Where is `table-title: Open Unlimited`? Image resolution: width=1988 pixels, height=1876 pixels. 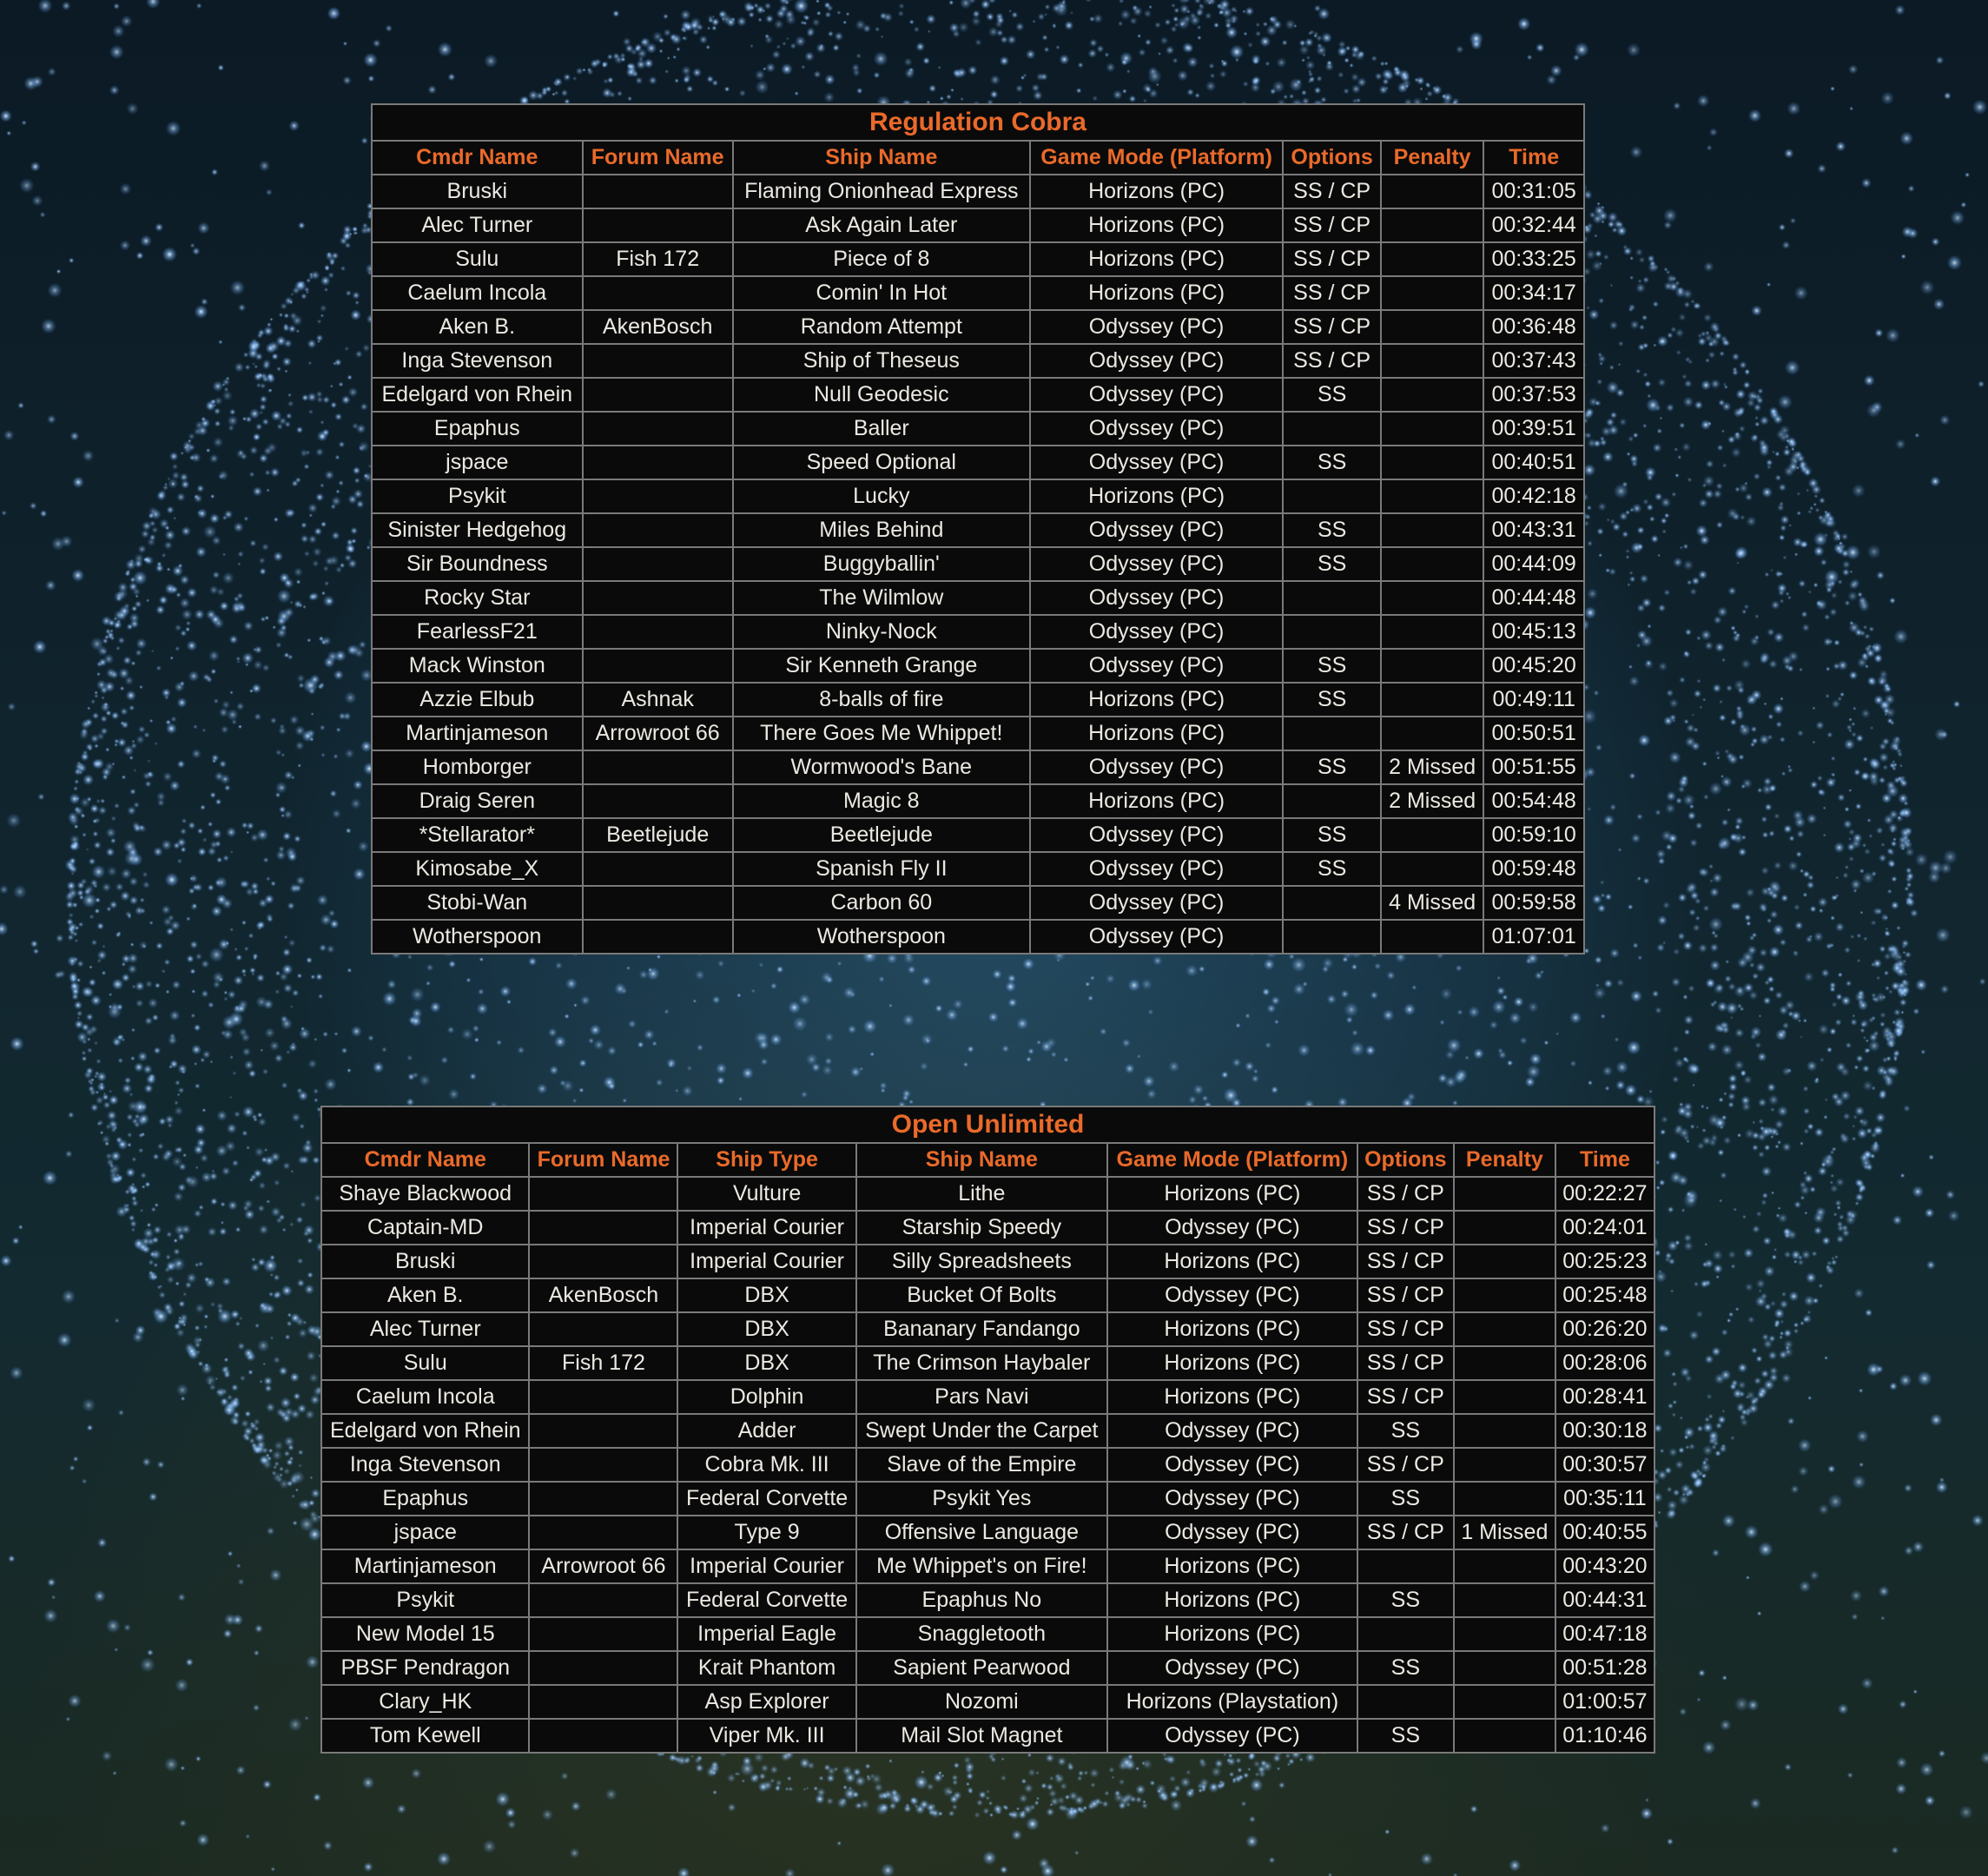
table-title: Open Unlimited is located at coordinates (987, 1125).